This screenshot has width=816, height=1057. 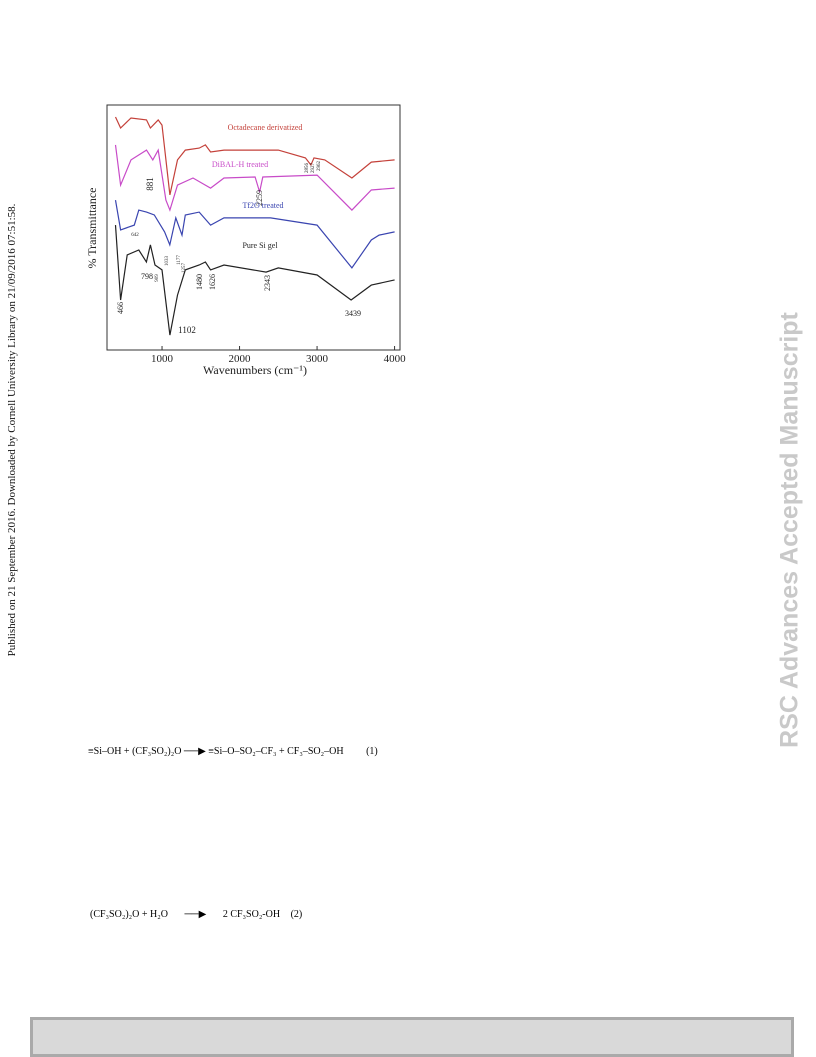 What do you see at coordinates (372, 751) in the screenshot?
I see `eq-number: (1)` at bounding box center [372, 751].